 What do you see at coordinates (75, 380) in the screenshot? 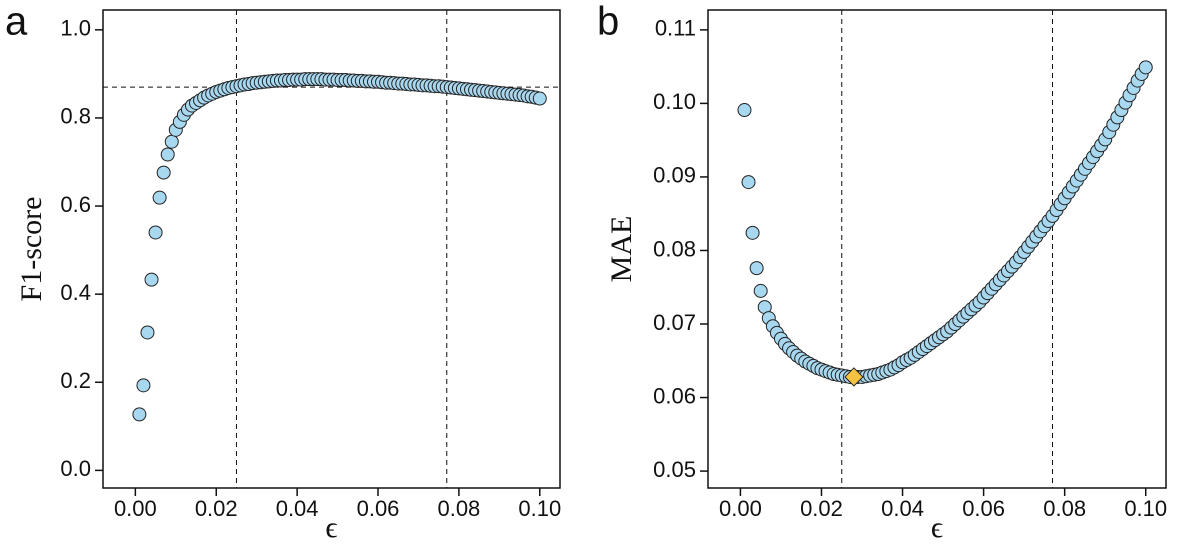
I see `y-tick-label: 0.2` at bounding box center [75, 380].